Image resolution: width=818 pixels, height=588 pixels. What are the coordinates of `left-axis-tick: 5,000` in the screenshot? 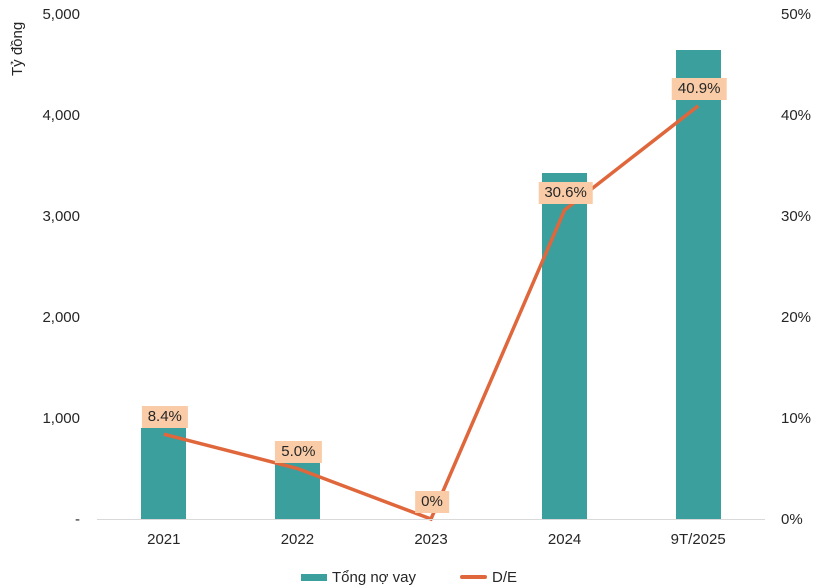 It's located at (61, 14).